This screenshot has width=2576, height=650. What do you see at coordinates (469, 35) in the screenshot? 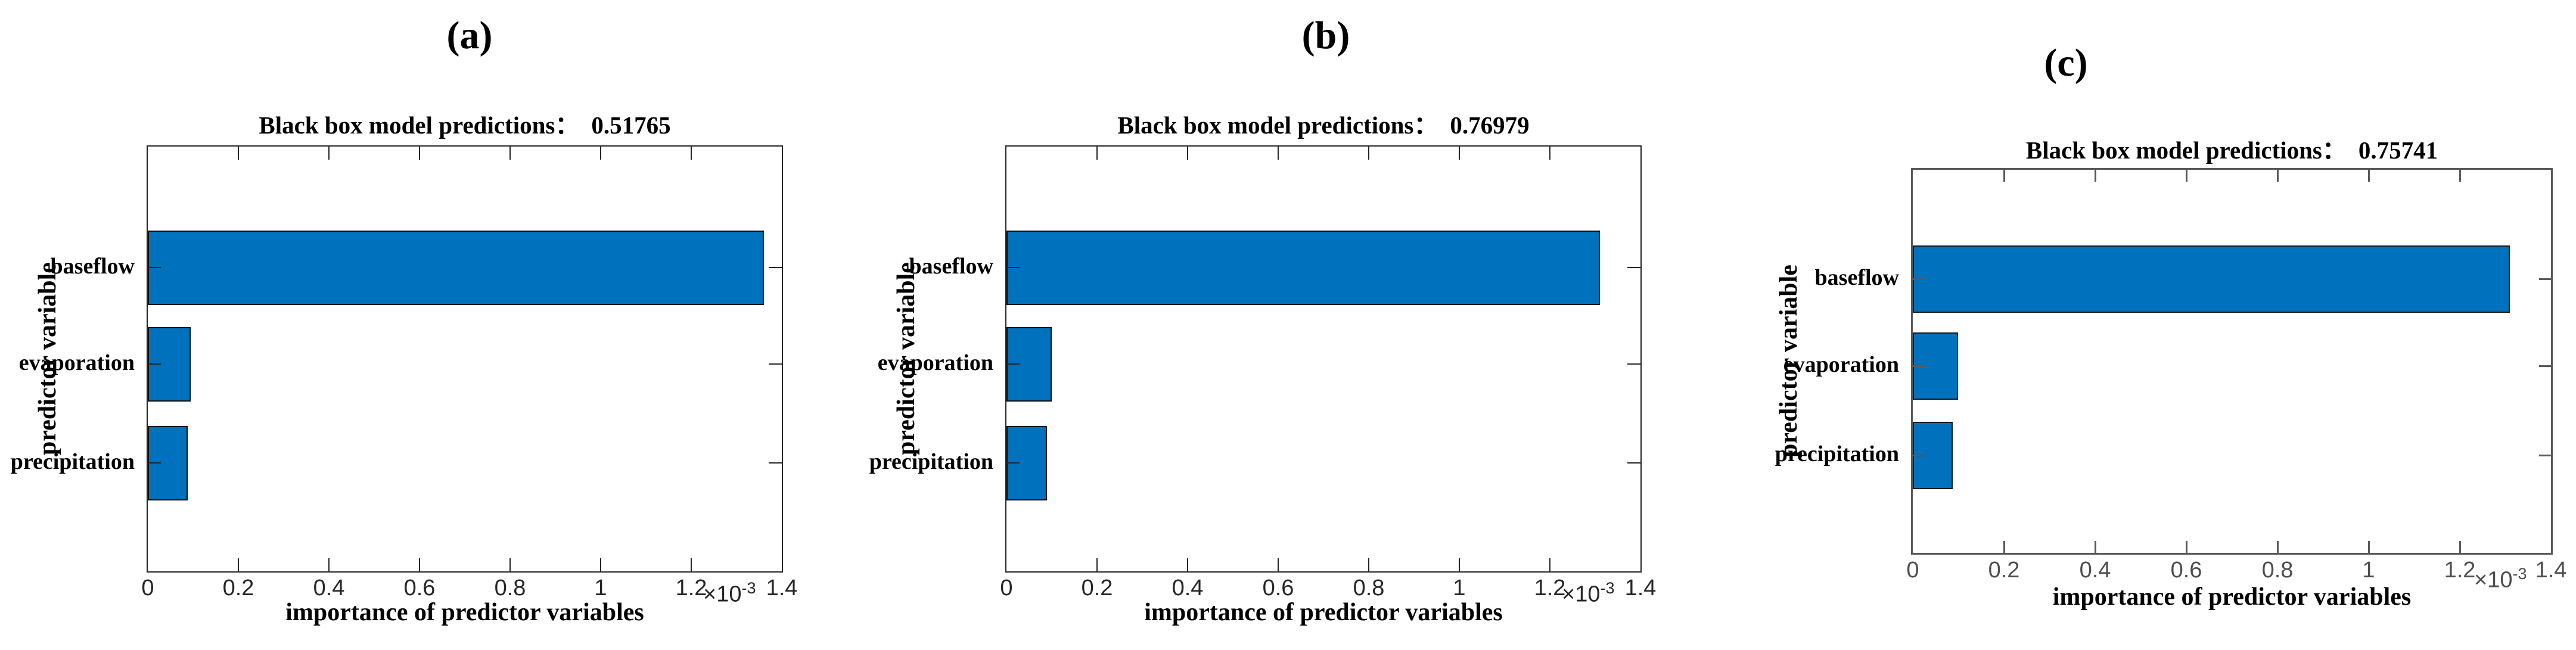
I see `panel-letter-a: (a)` at bounding box center [469, 35].